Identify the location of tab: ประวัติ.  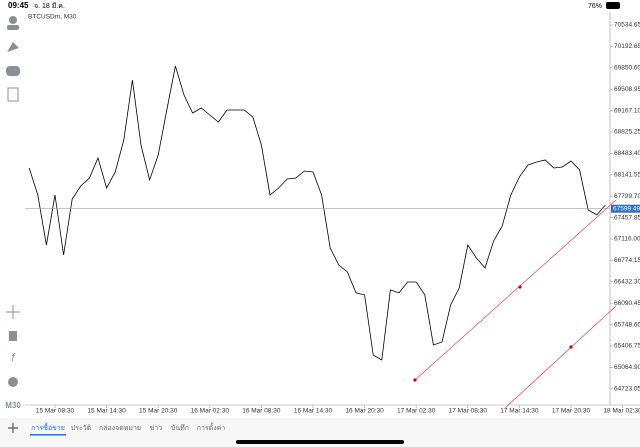
(81, 428).